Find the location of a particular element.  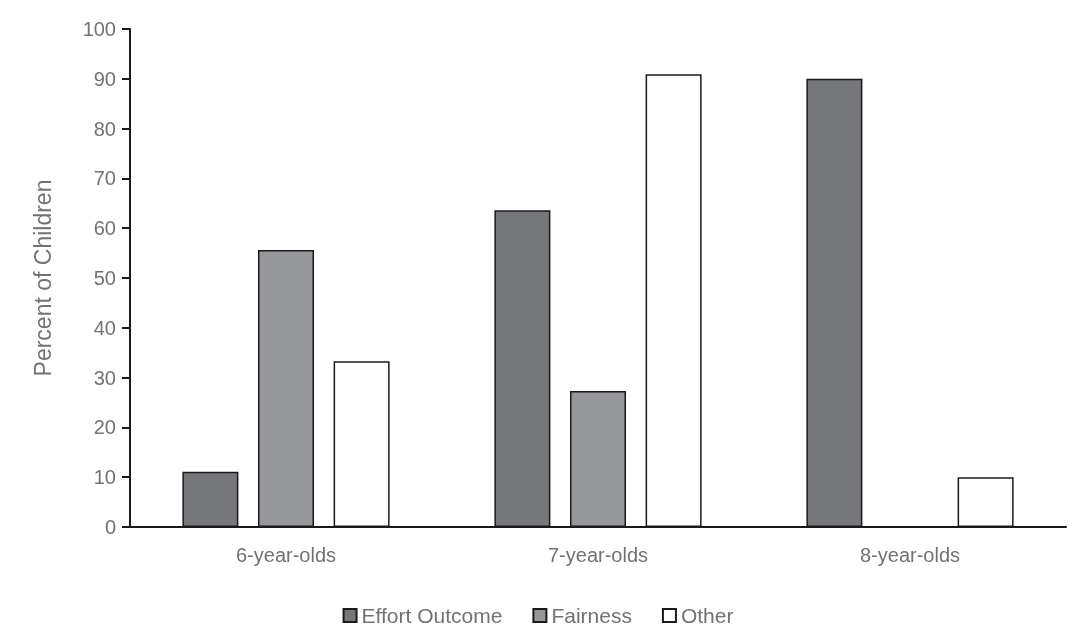

legend-label: Other is located at coordinates (707, 615).